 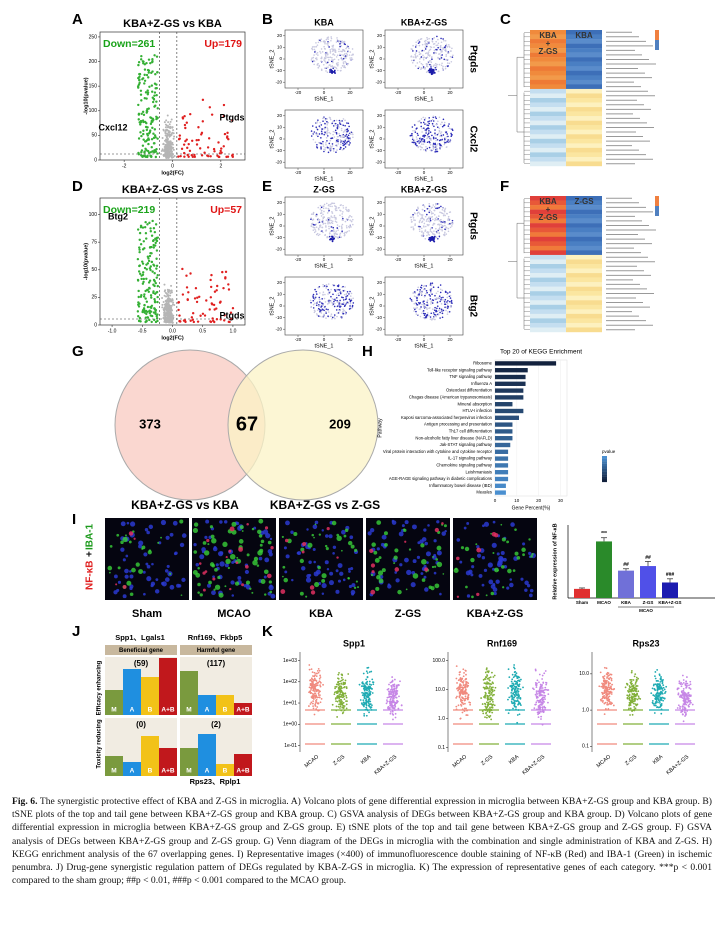 I want to click on x-tick-label: 20, so click(x=350, y=259).